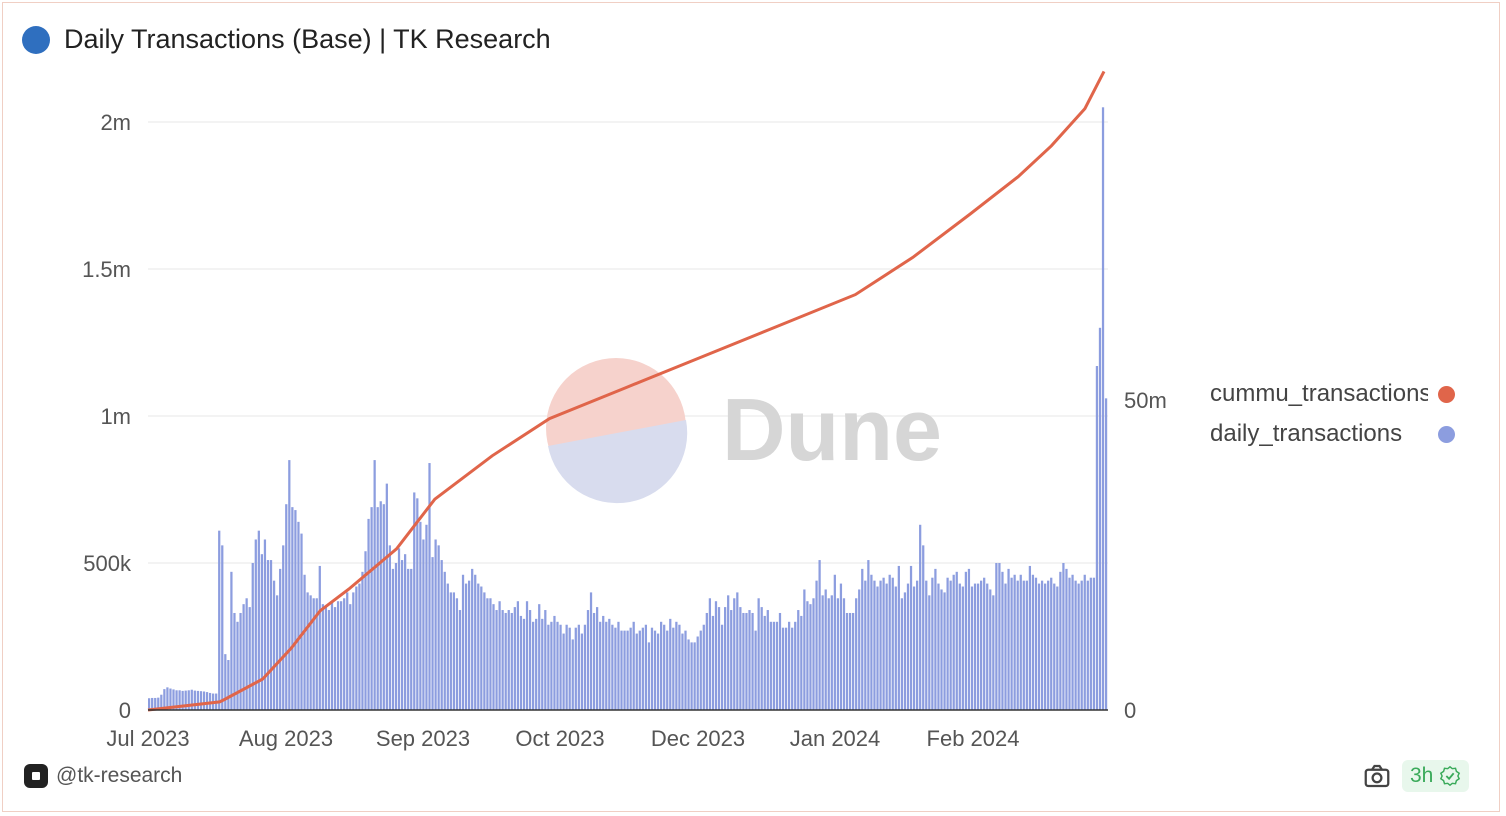  What do you see at coordinates (1332, 394) in the screenshot?
I see `legend-item-cumulative: cummu_transactions` at bounding box center [1332, 394].